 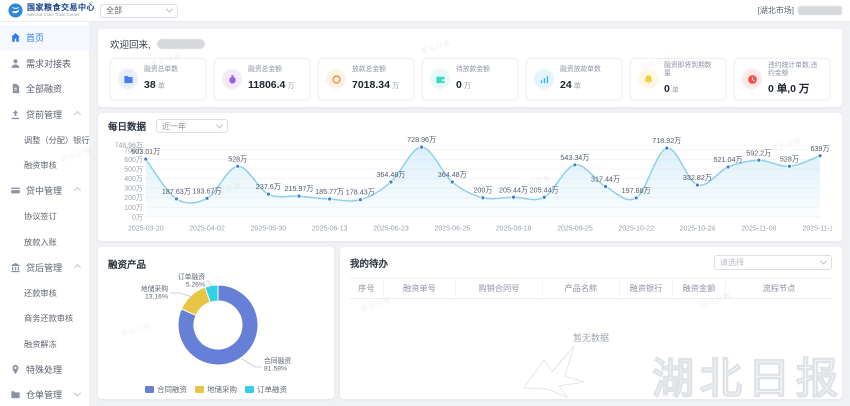 I want to click on data-point-label: 237.6万, so click(x=268, y=187).